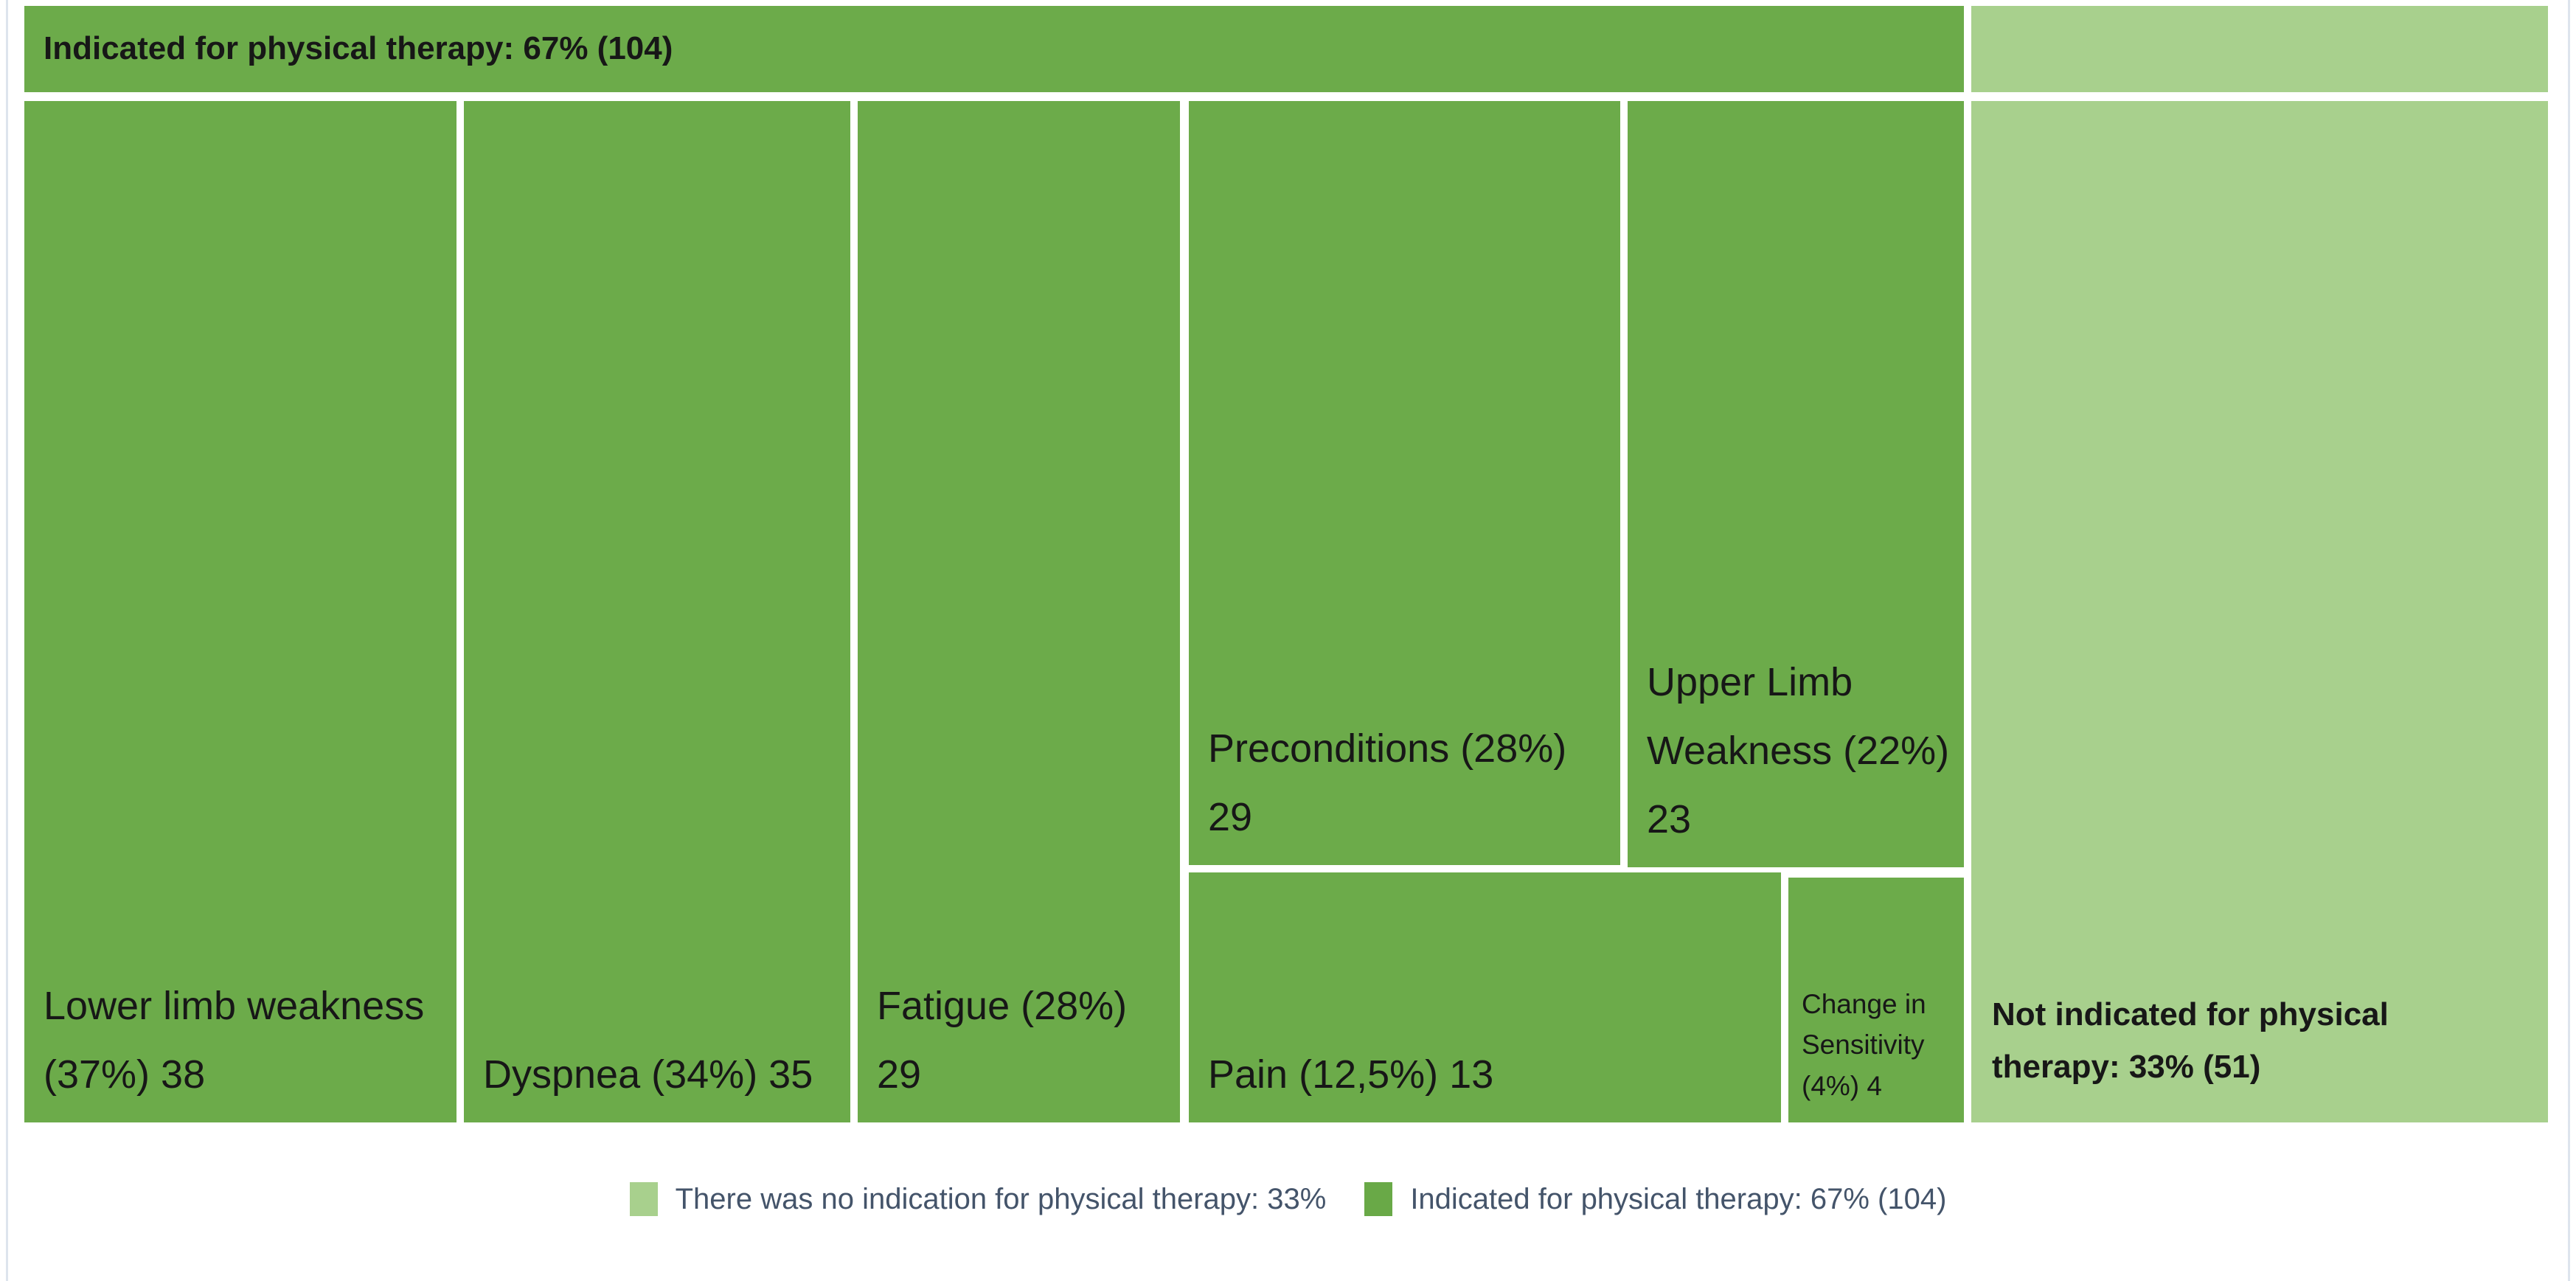 The height and width of the screenshot is (1281, 2576). I want to click on tile-pain: Pain (12,5%) 13, so click(1485, 997).